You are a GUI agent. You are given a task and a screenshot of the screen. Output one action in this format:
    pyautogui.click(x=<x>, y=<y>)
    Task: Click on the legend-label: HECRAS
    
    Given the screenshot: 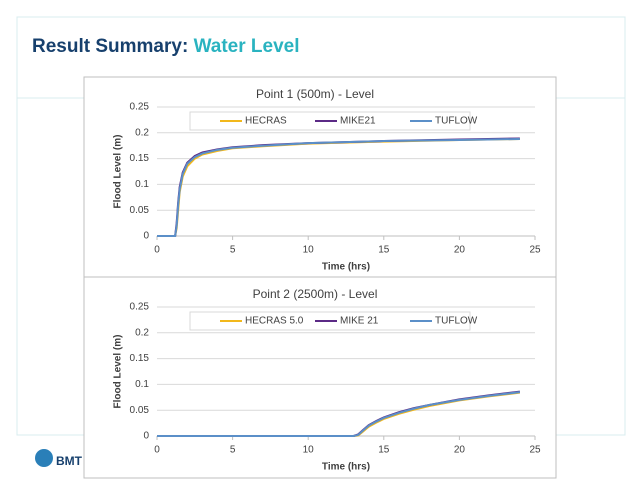 What is the action you would take?
    pyautogui.click(x=266, y=121)
    